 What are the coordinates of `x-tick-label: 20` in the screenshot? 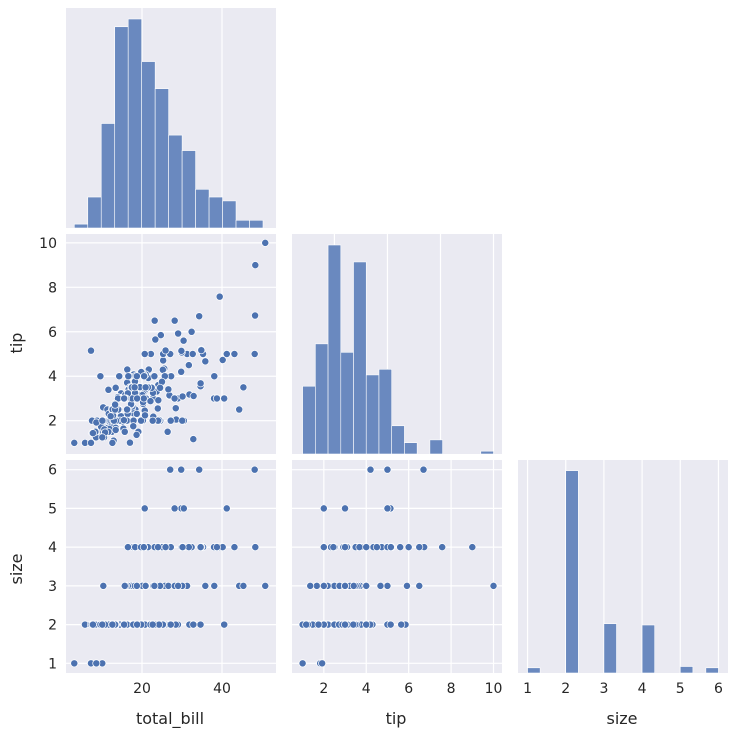 It's located at (142, 689).